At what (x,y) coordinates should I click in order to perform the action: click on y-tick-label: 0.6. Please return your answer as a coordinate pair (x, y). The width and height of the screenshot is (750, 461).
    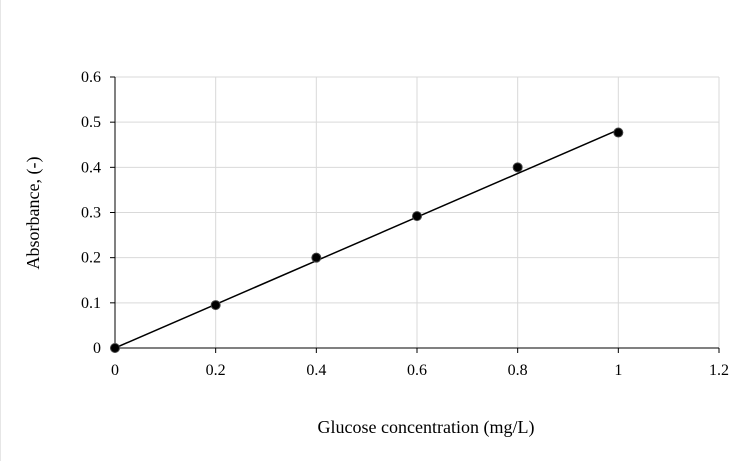
    Looking at the image, I should click on (91, 77).